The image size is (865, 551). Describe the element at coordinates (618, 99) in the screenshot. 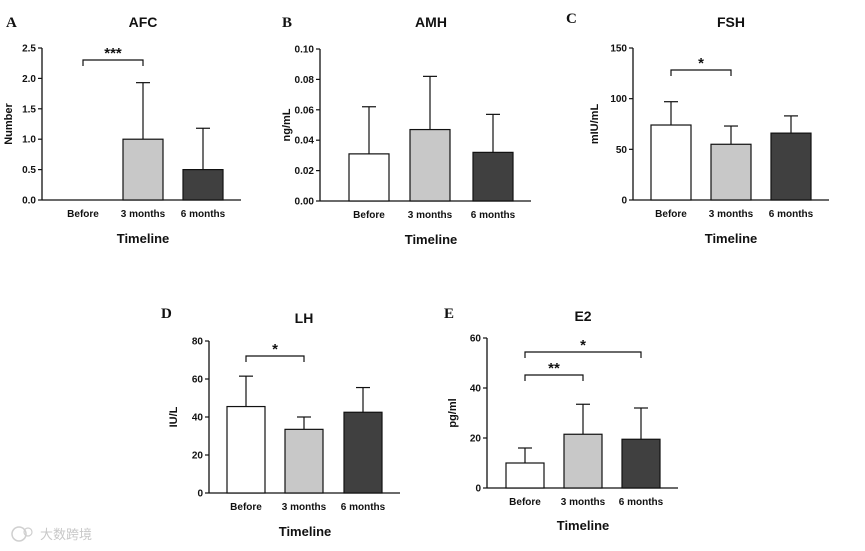

I see `y-tick-label: 100` at that location.